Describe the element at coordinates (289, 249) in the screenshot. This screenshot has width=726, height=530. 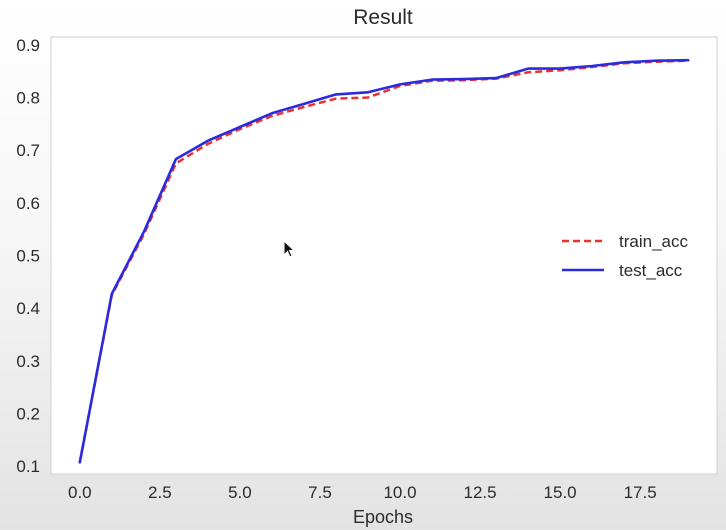
I see `mouse-pointer-icon` at that location.